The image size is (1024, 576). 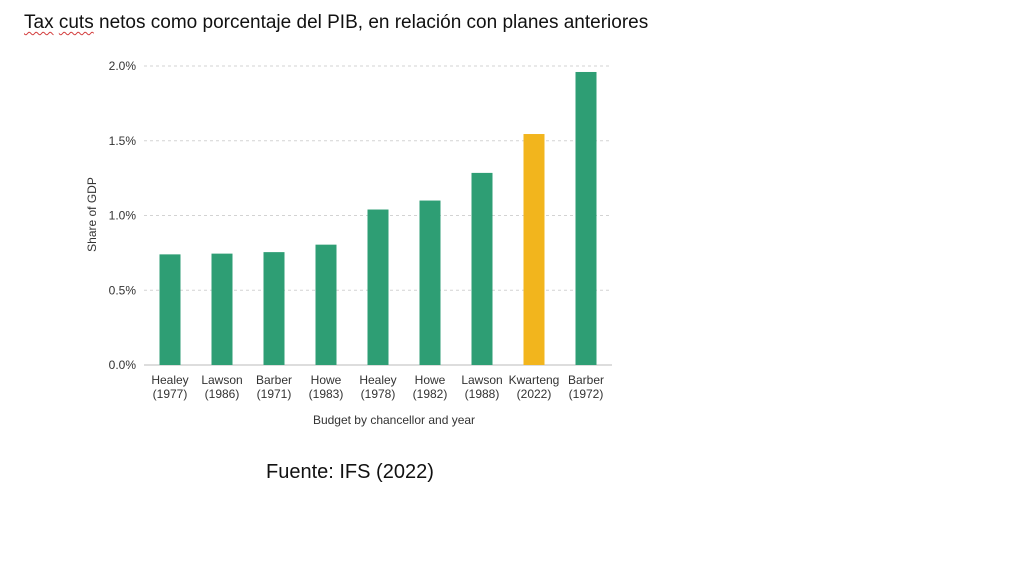 I want to click on x-tick-label-year: (1972), so click(x=586, y=394).